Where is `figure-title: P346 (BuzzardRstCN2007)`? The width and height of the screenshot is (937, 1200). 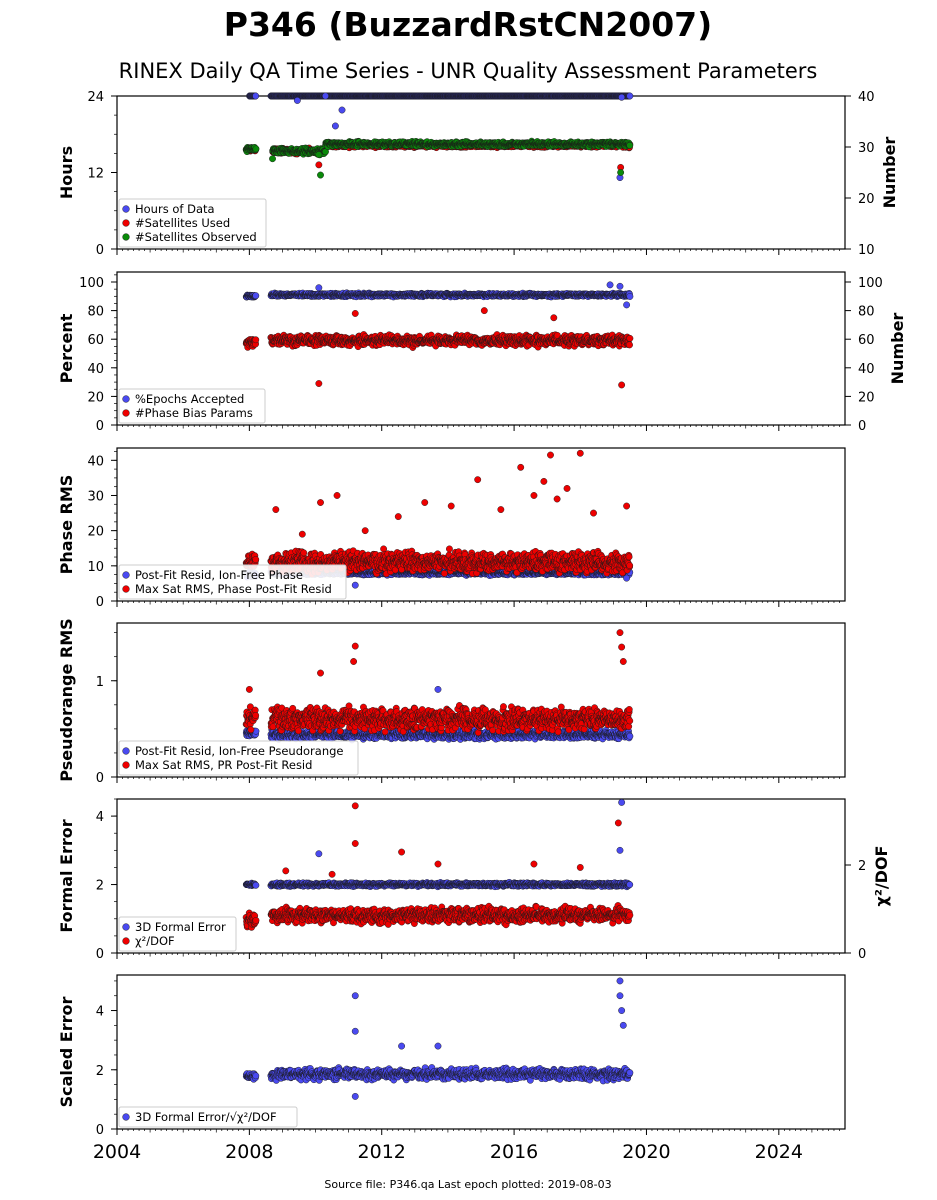
figure-title: P346 (BuzzardRstCN2007) is located at coordinates (468, 24).